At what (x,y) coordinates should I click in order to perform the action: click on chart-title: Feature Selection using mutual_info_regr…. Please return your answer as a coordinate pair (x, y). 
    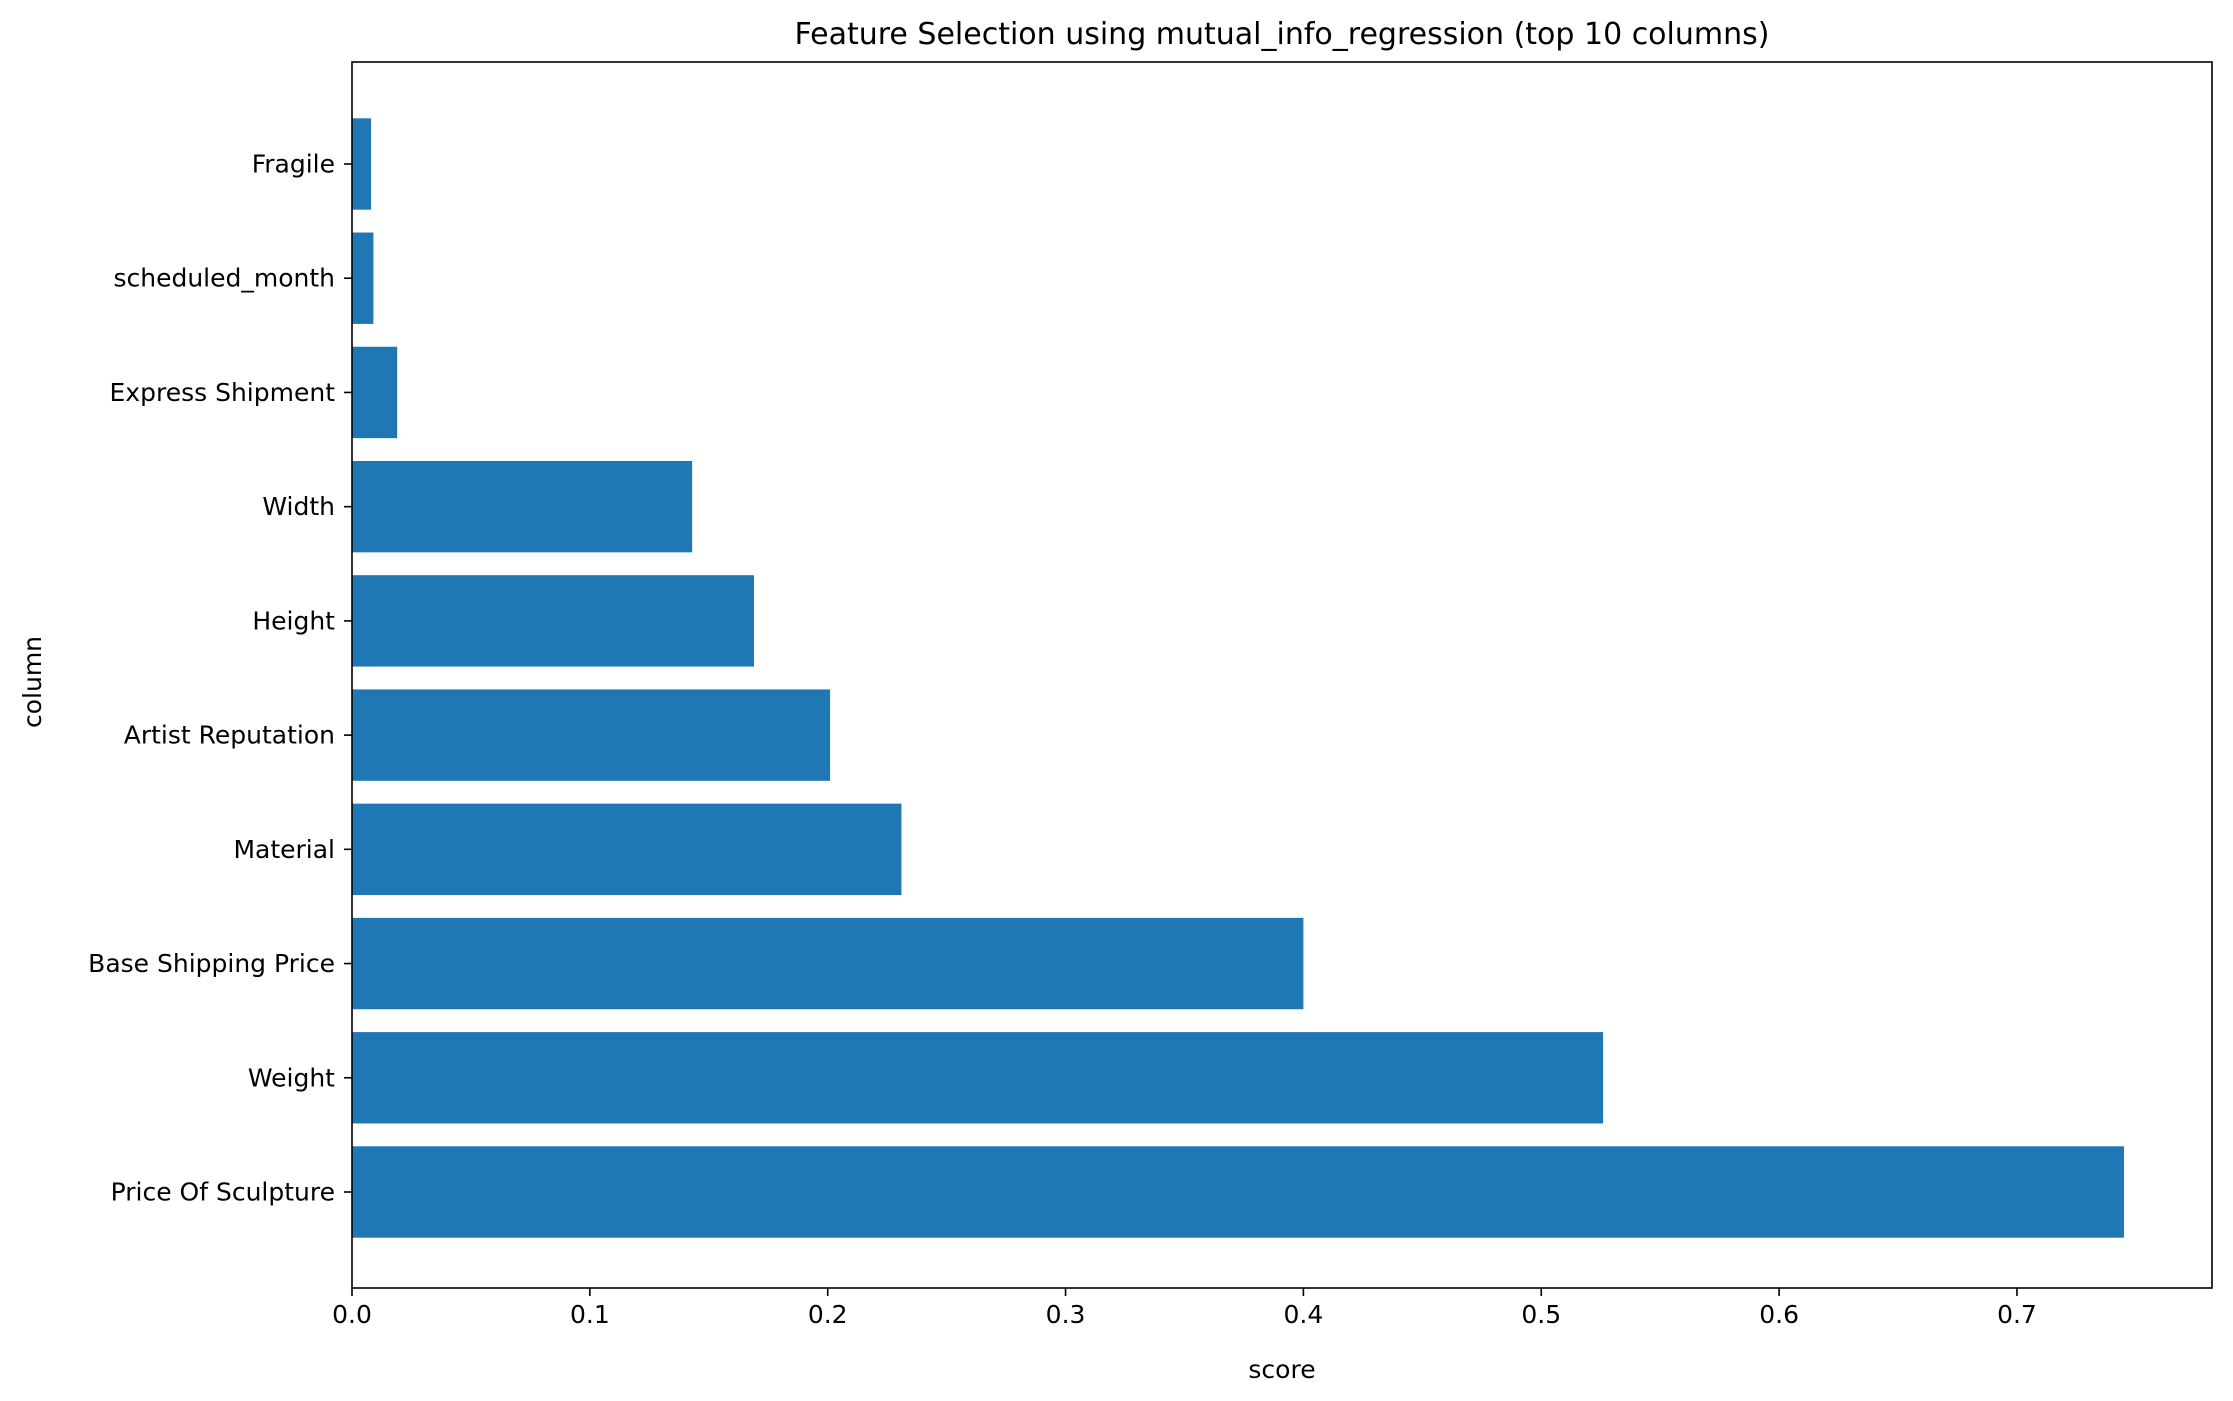
    Looking at the image, I should click on (1282, 34).